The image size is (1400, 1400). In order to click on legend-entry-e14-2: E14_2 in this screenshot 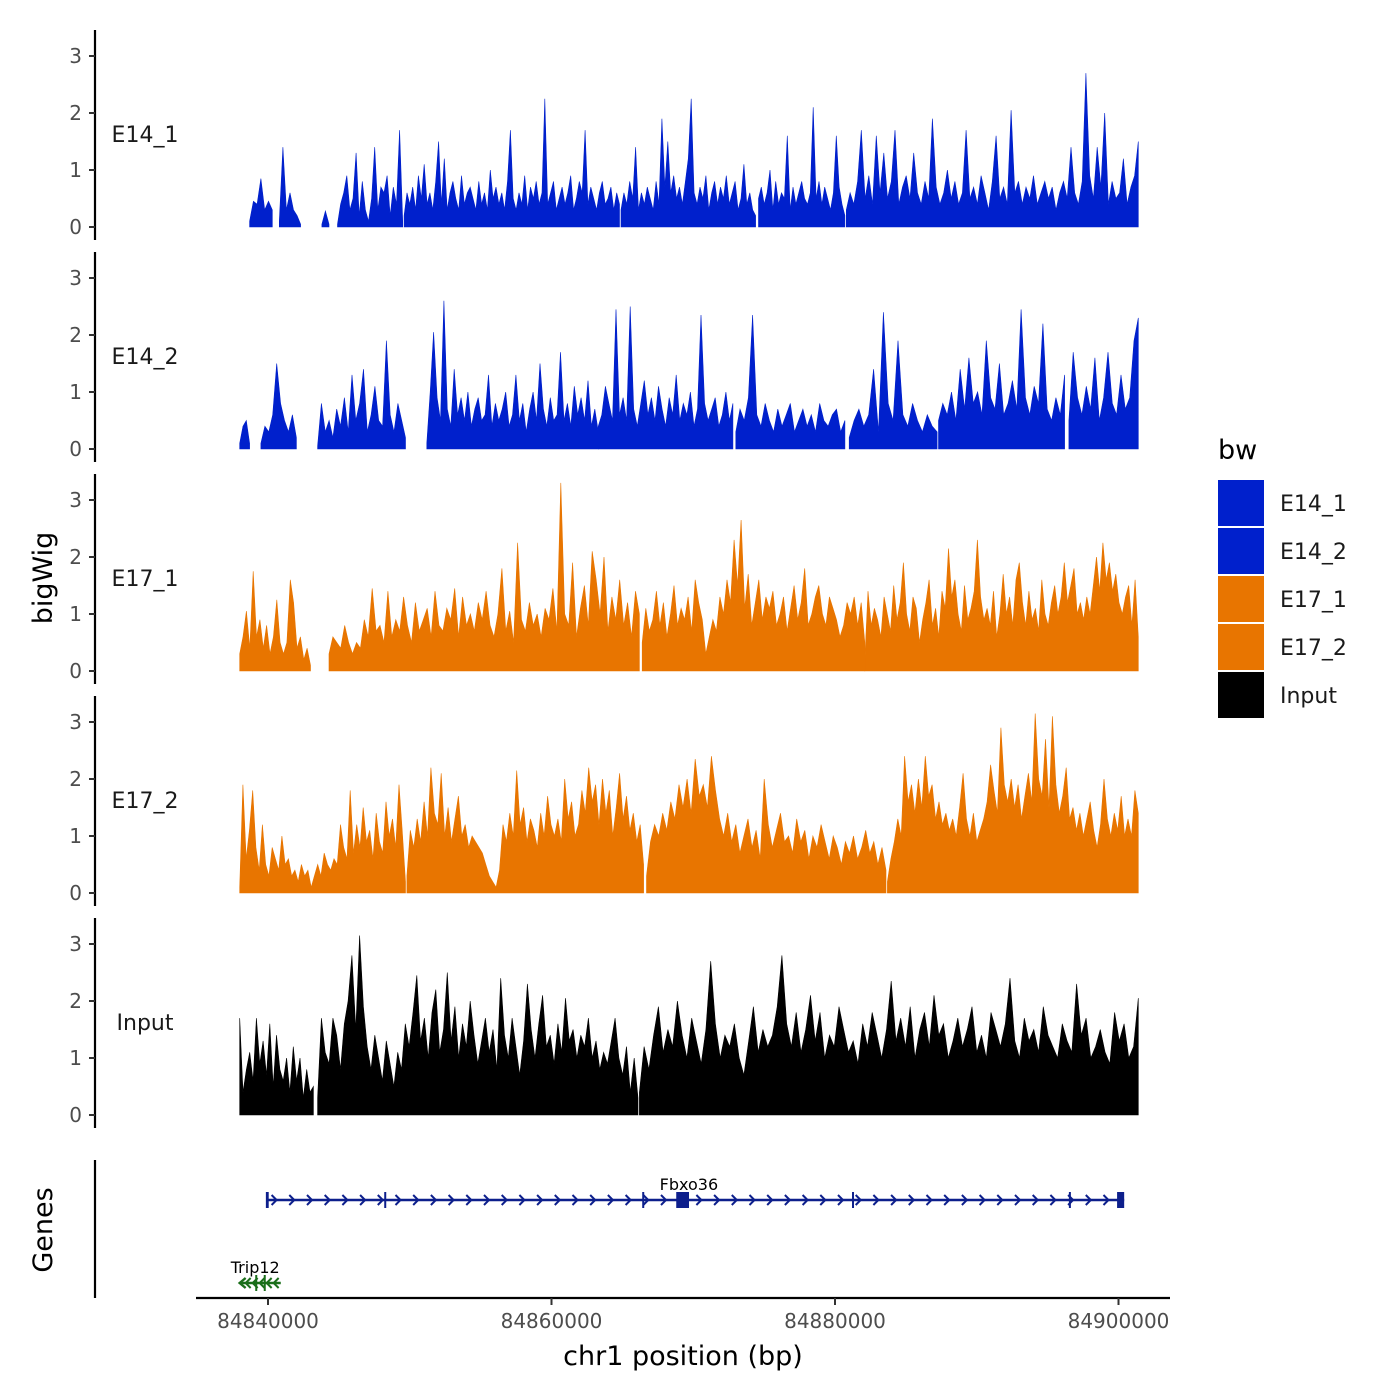, I will do `click(1282, 551)`.